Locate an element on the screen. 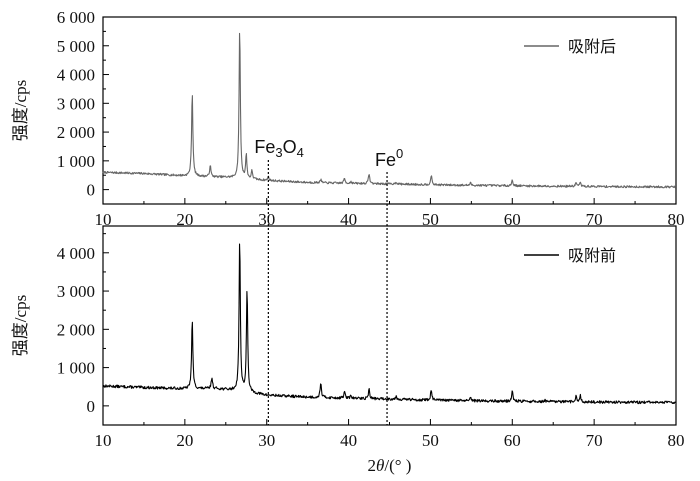 Image resolution: width=700 pixels, height=481 pixels. y-tick-label: 6 000 is located at coordinates (76, 17).